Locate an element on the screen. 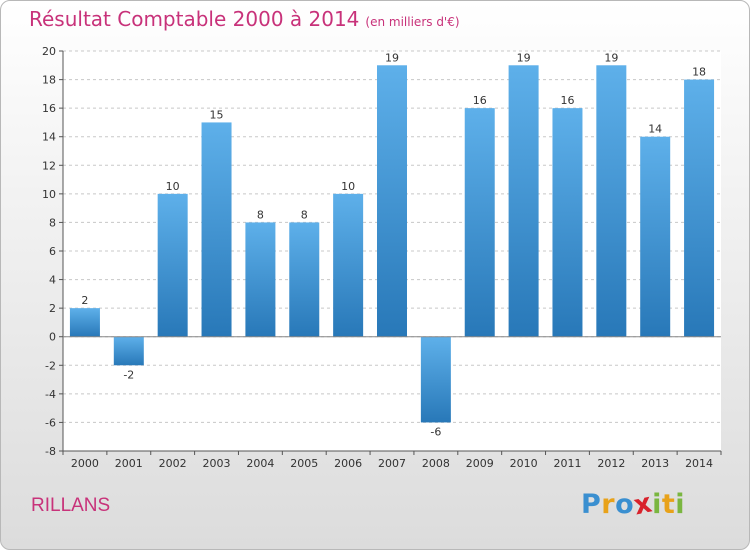  y-tick-label: 0 is located at coordinates (52, 337).